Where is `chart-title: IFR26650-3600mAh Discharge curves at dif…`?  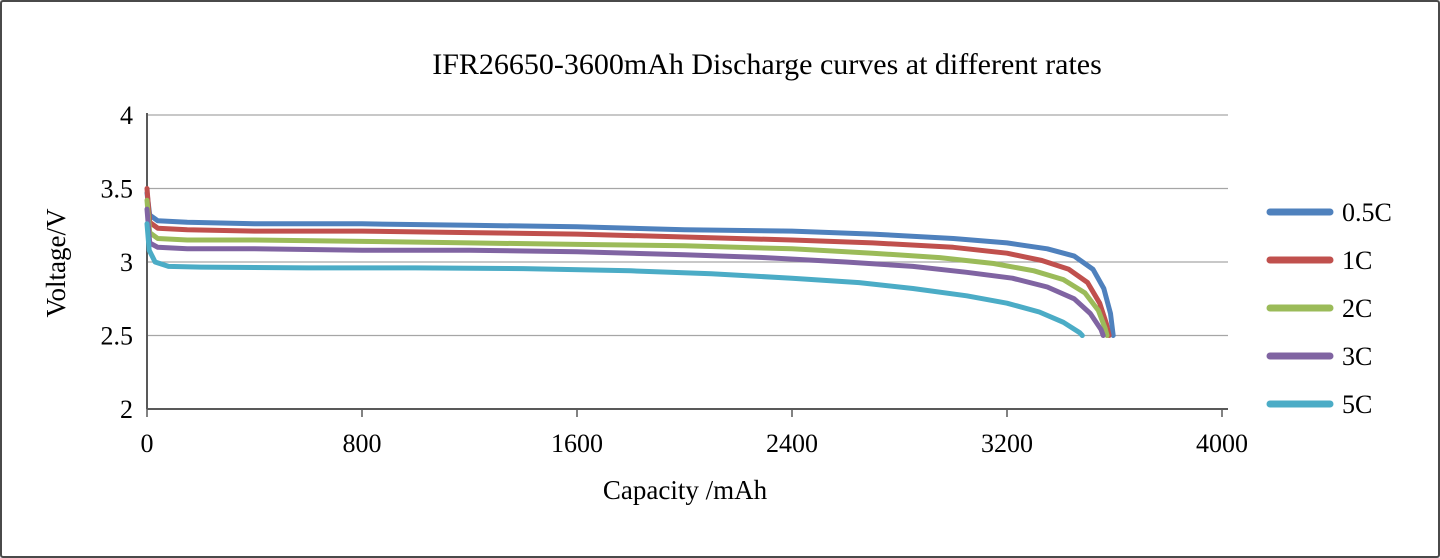 chart-title: IFR26650-3600mAh Discharge curves at dif… is located at coordinates (767, 64).